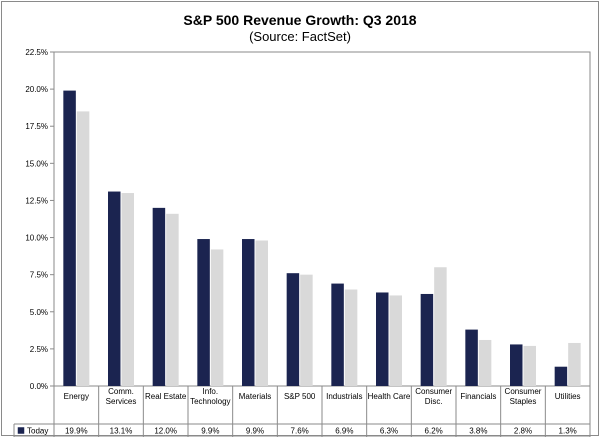 This screenshot has width=600, height=437. Describe the element at coordinates (37, 431) in the screenshot. I see `legend-label: Today` at that location.